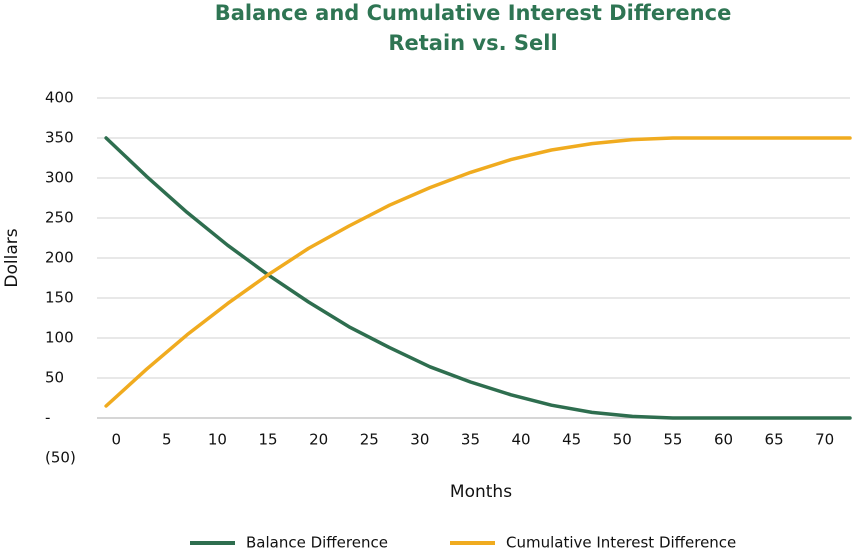 This screenshot has height=555, width=852. I want to click on x-tick-label: 60, so click(723, 440).